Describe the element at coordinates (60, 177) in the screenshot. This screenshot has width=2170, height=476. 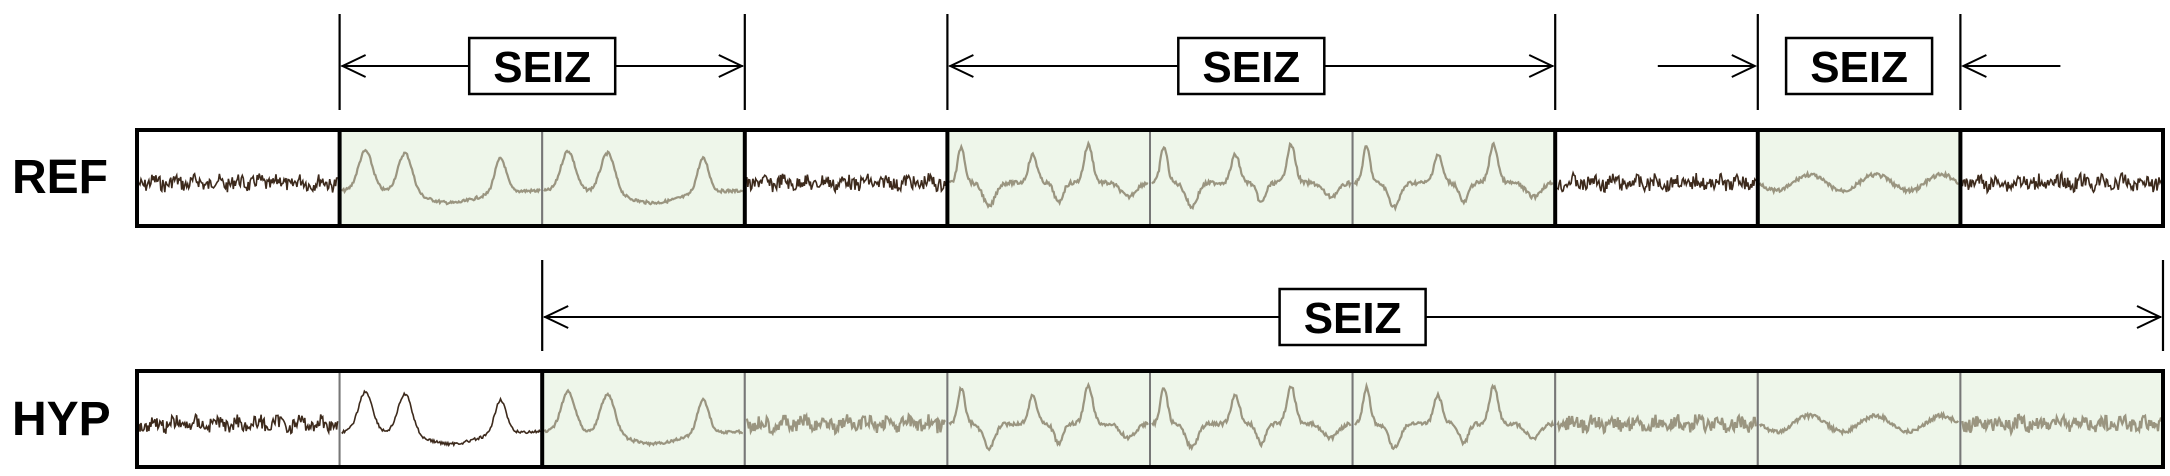
I see `ref-row-label: REF` at that location.